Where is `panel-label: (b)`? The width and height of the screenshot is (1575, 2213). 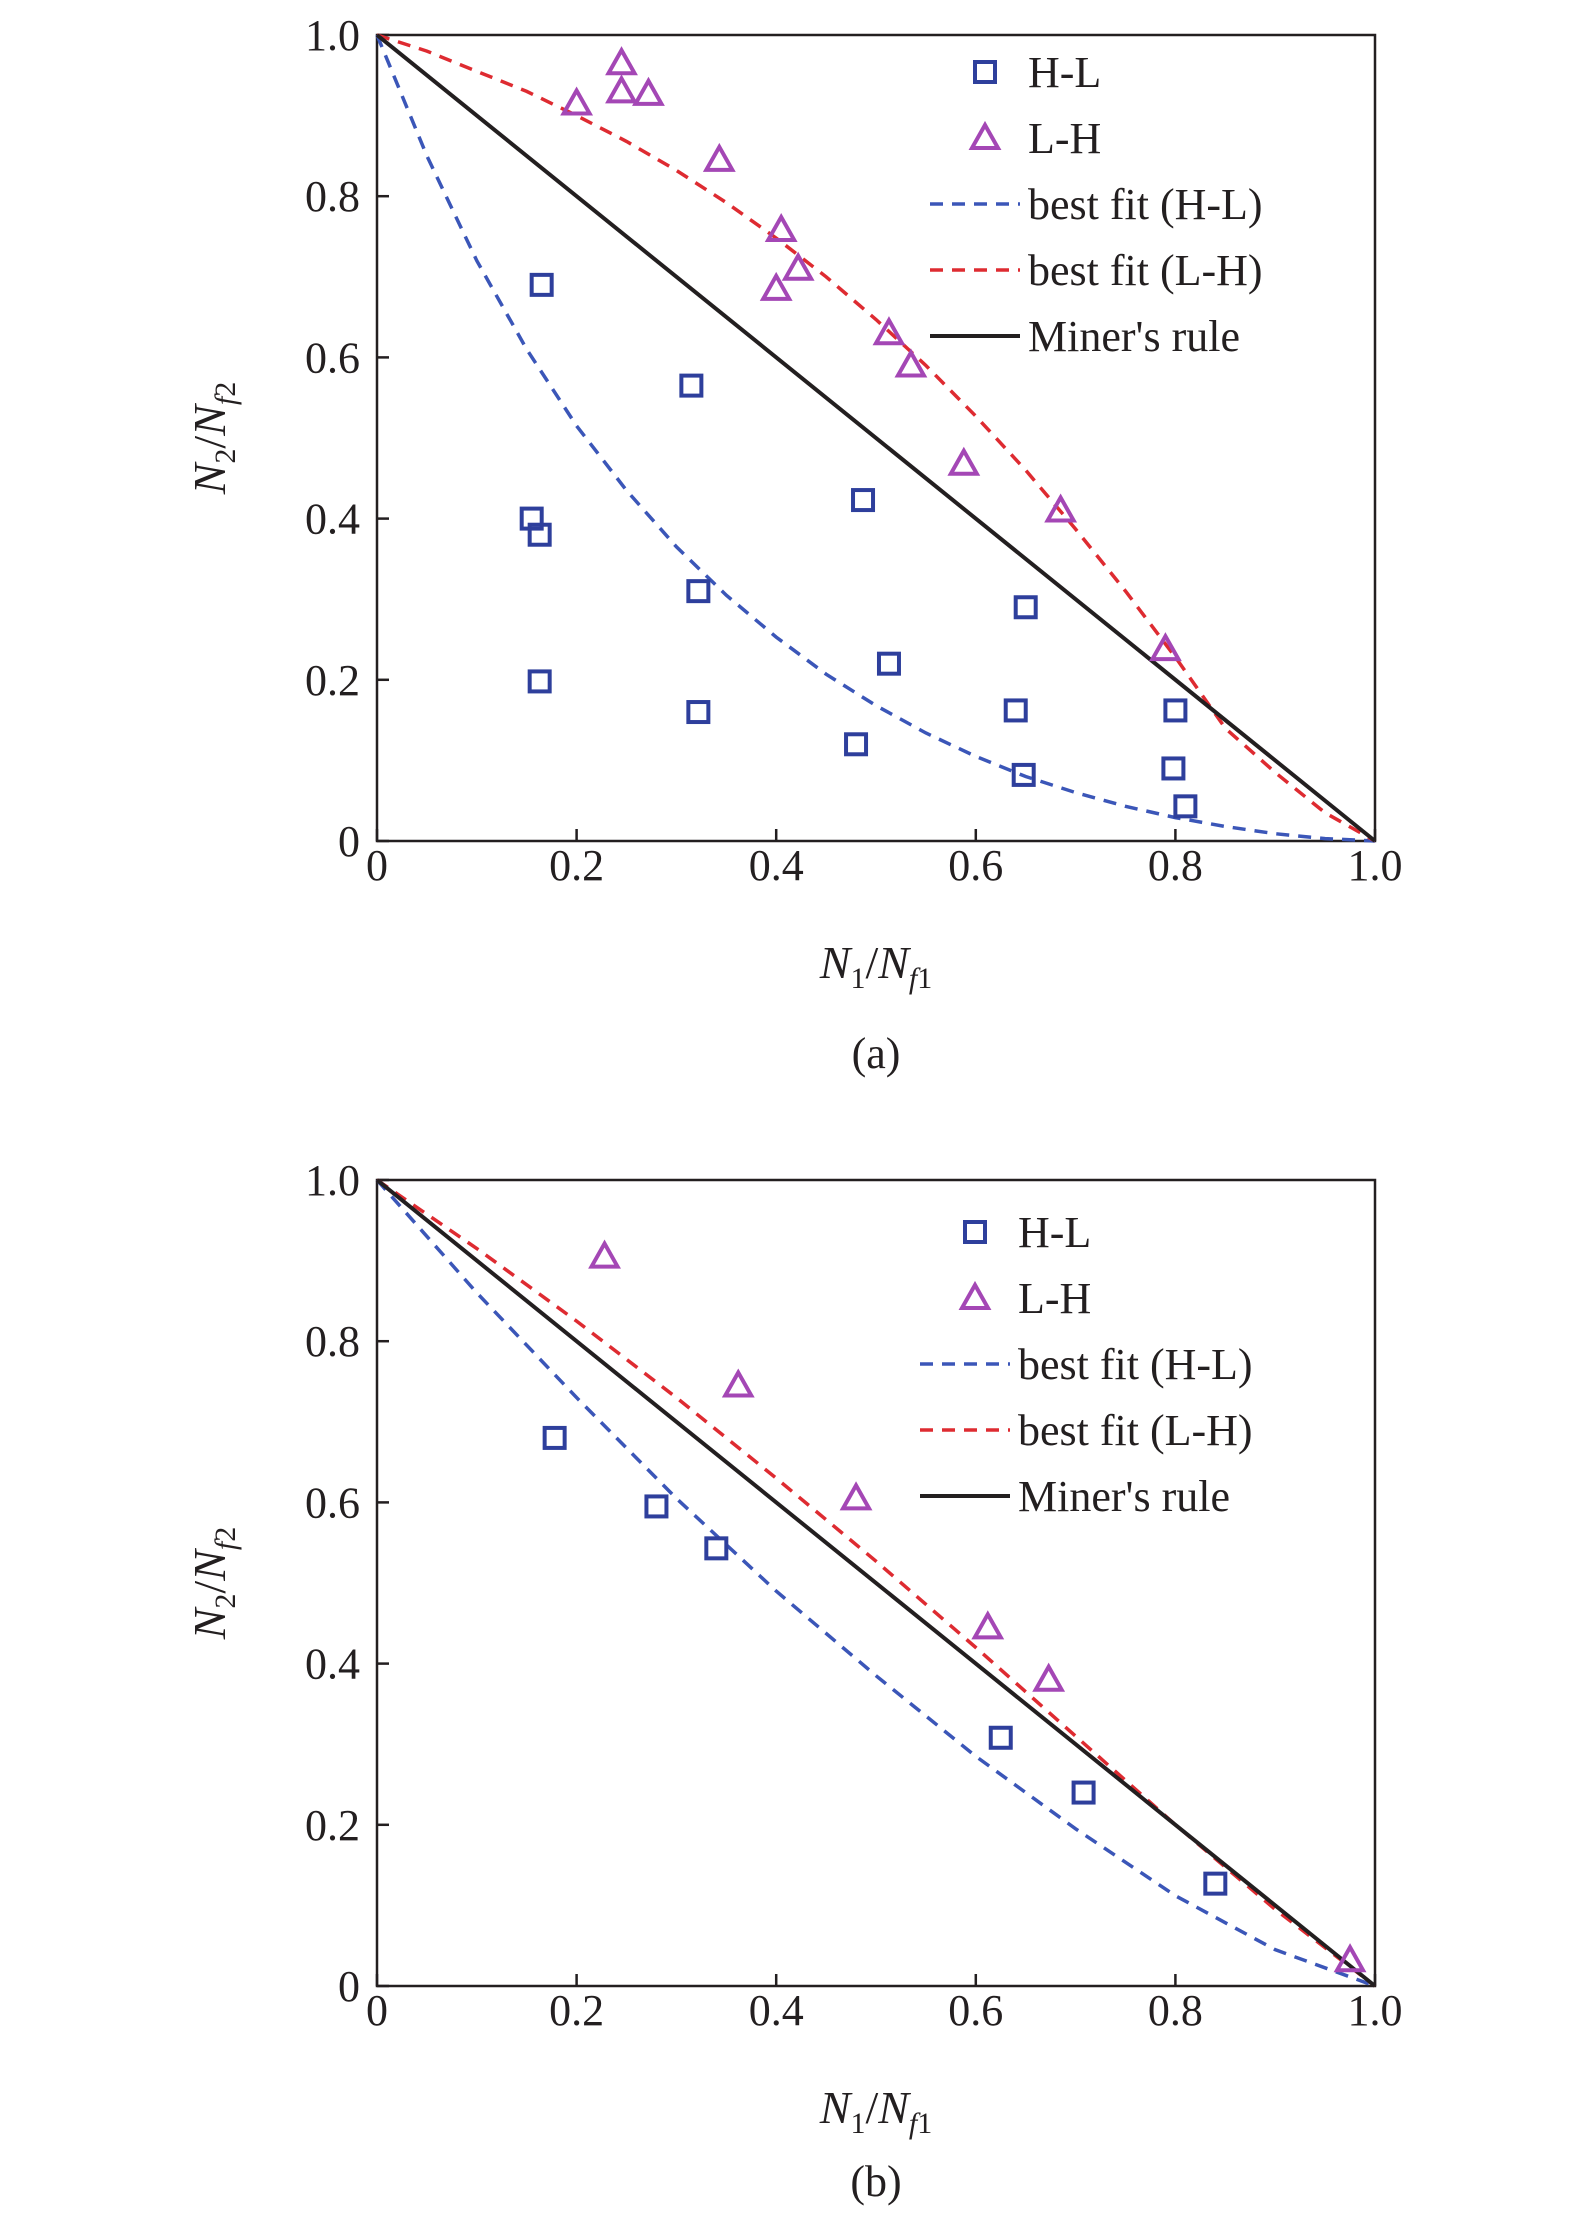
panel-label: (b) is located at coordinates (875, 2181).